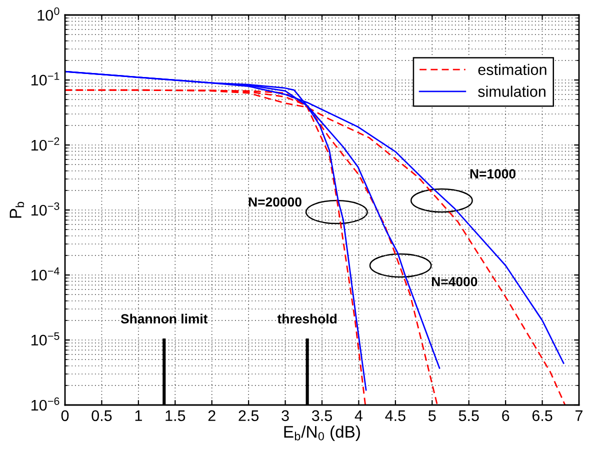 This screenshot has height=451, width=589. What do you see at coordinates (322, 433) in the screenshot?
I see `x-axis-title: E$_{b}$/N$_{0}$ (dB)` at bounding box center [322, 433].